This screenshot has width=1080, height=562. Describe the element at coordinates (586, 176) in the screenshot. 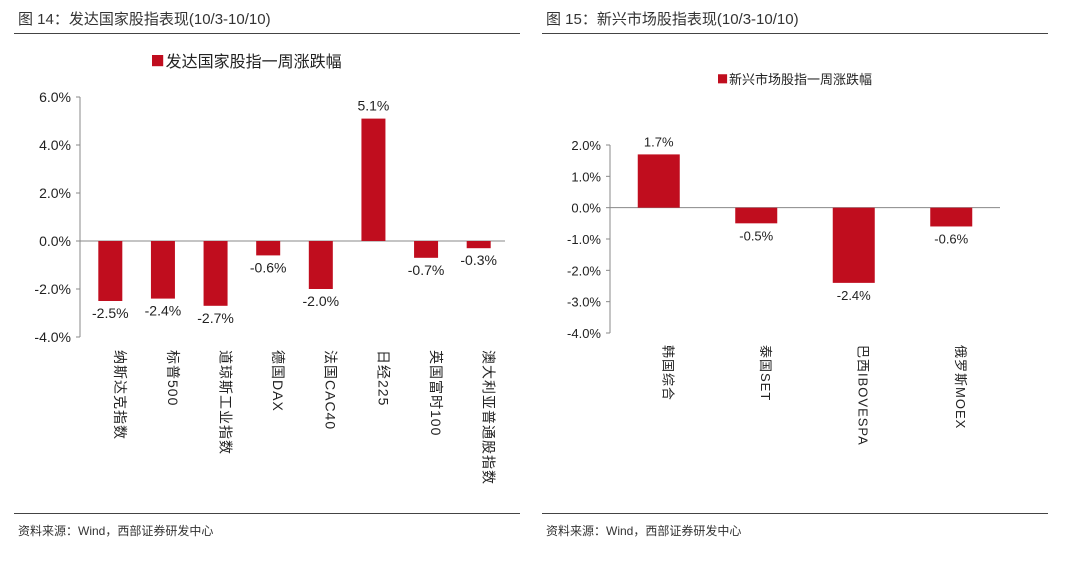

I see `y-tick-label: 1.0%` at that location.